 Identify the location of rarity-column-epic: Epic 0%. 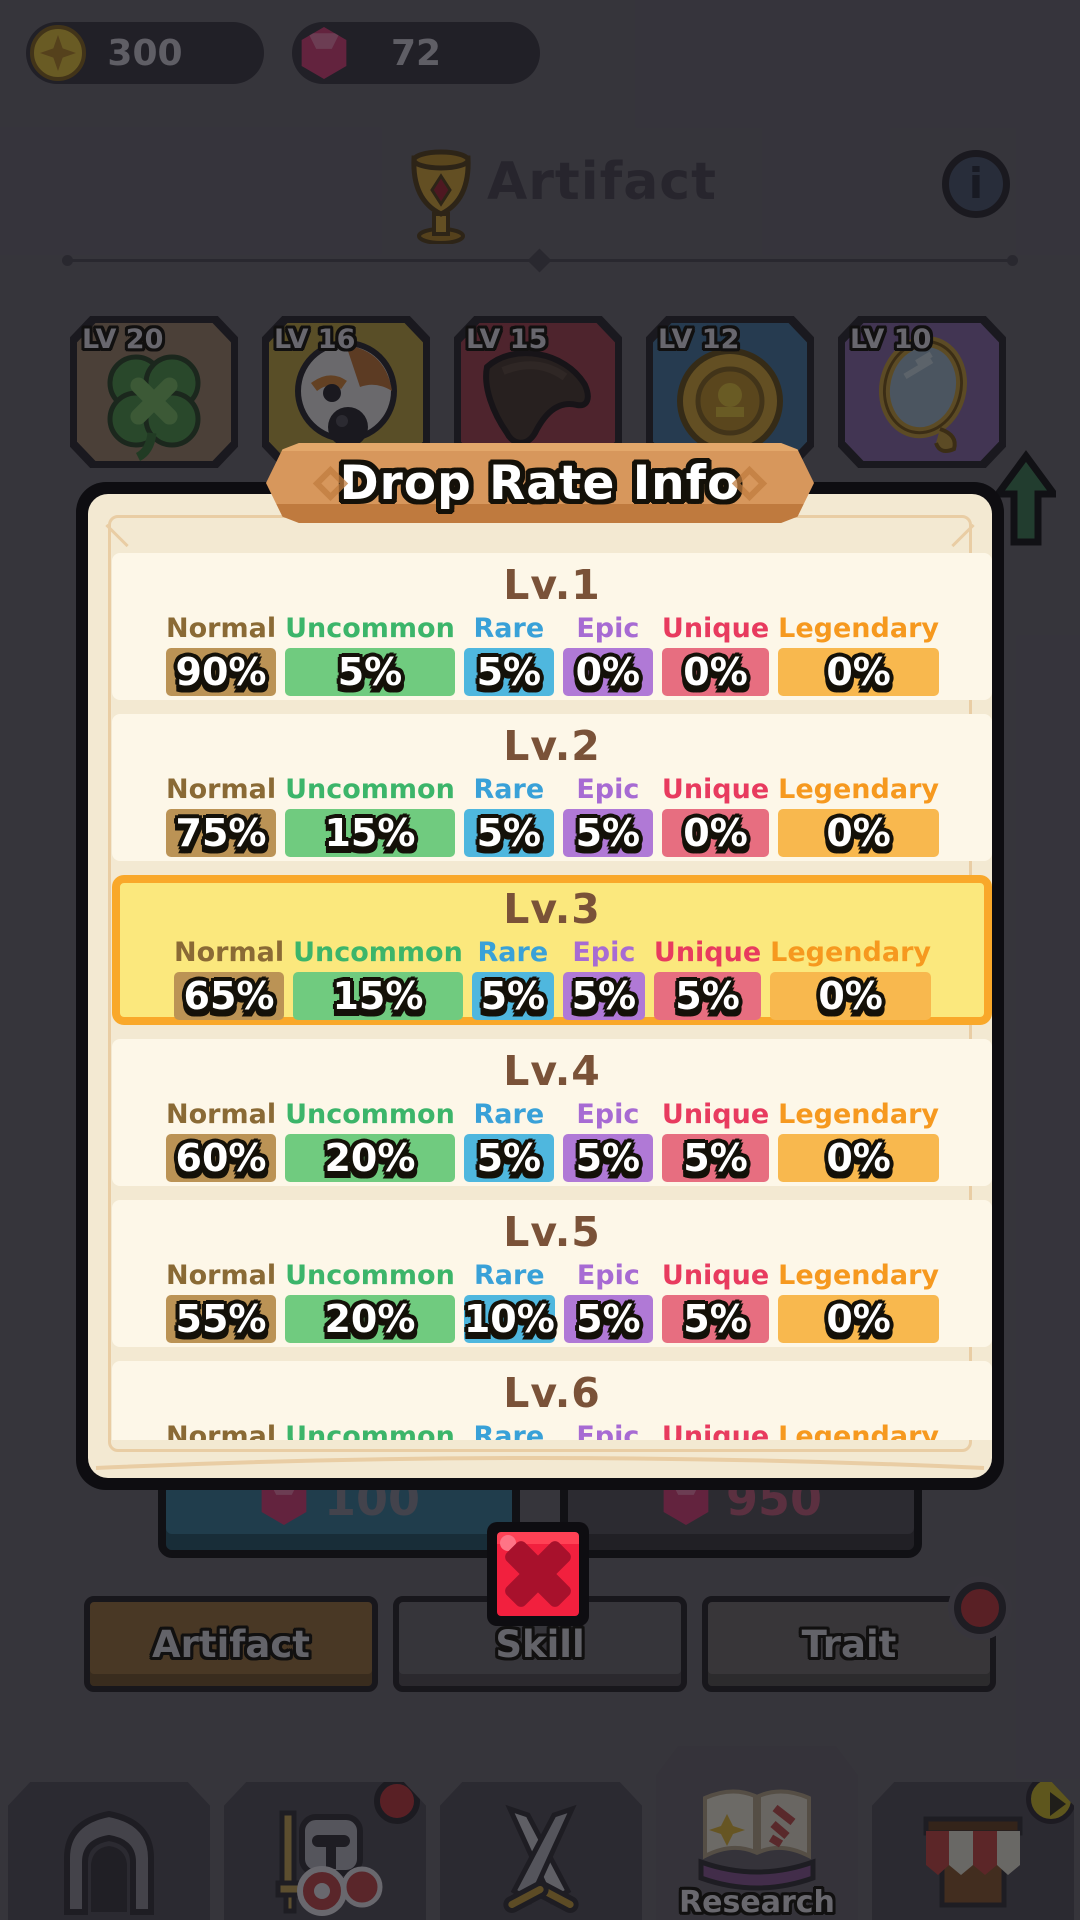
(607, 654).